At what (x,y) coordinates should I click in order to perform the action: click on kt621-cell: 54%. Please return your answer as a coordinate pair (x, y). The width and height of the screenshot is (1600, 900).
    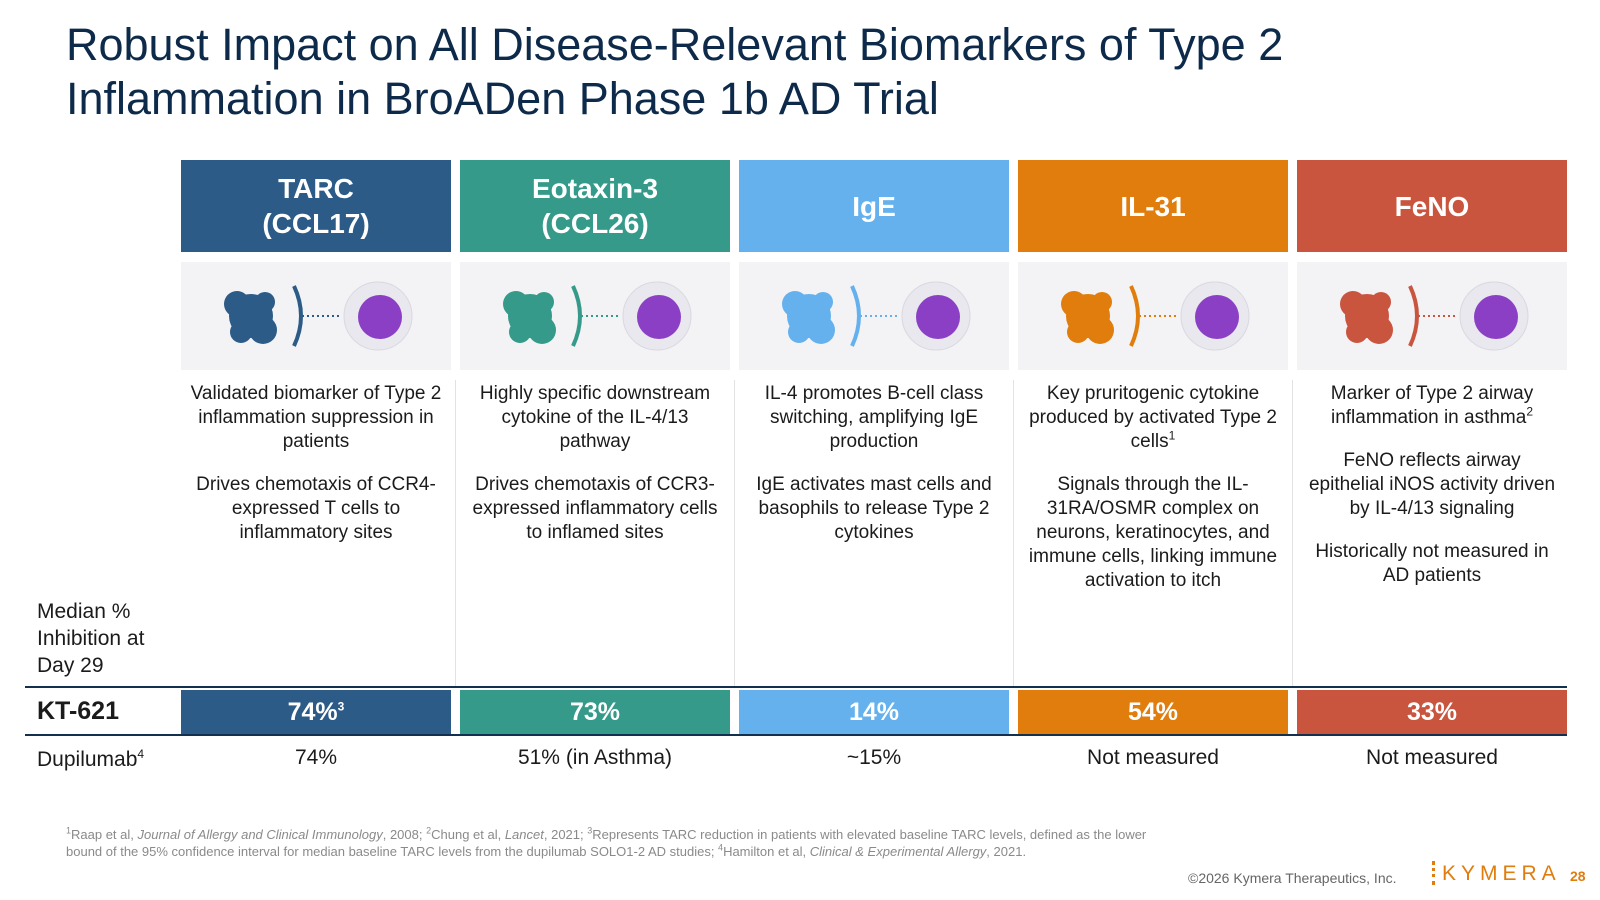
    Looking at the image, I should click on (1153, 712).